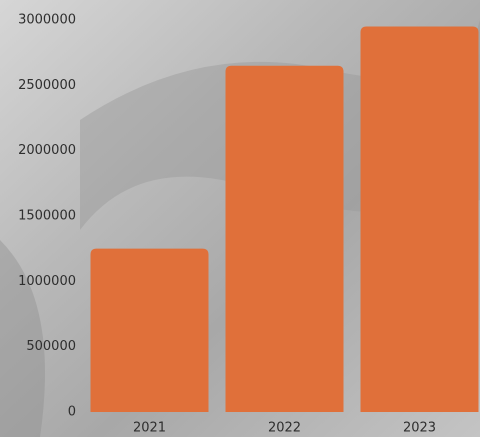 This screenshot has height=437, width=480. Describe the element at coordinates (22, 338) in the screenshot. I see `background-texture` at that location.